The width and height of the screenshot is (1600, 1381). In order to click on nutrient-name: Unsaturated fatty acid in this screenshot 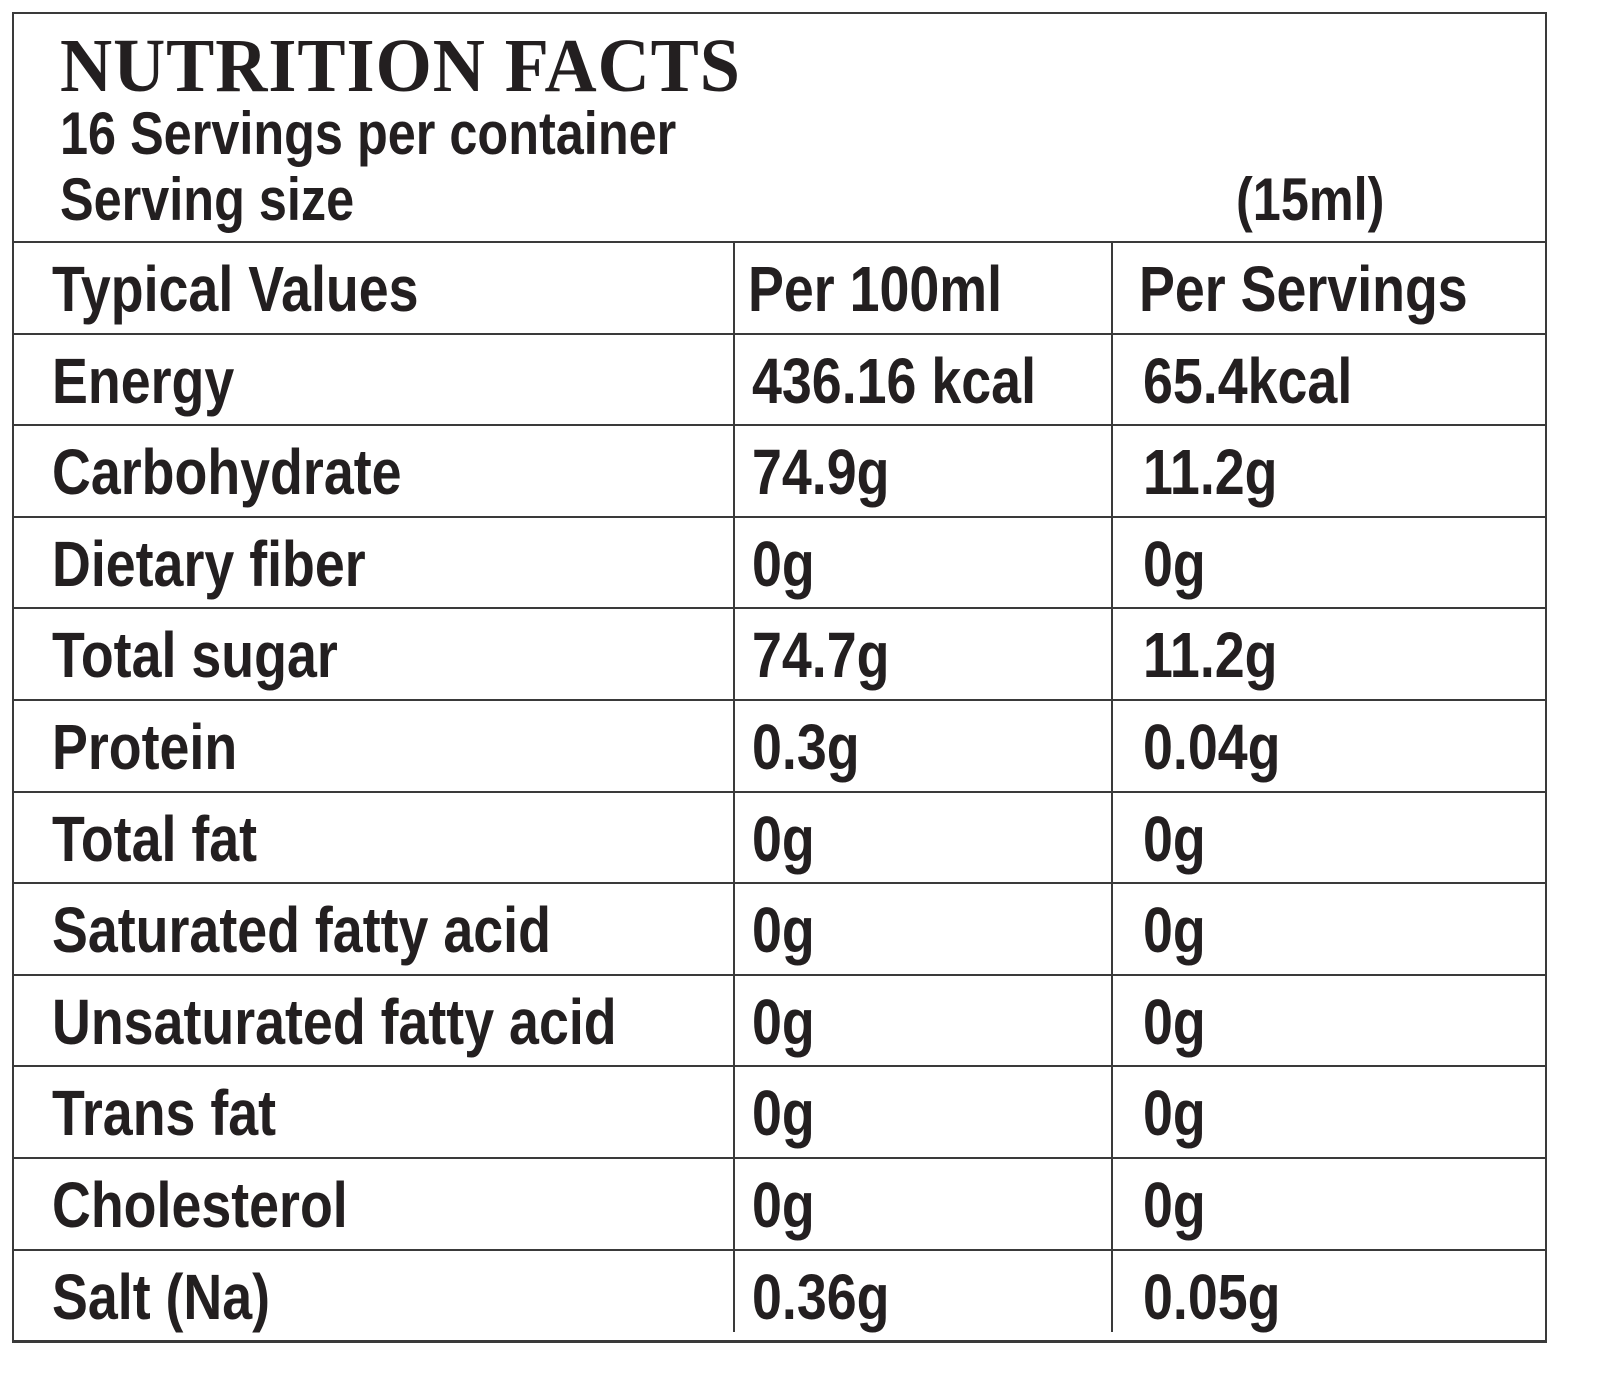, I will do `click(334, 1021)`.